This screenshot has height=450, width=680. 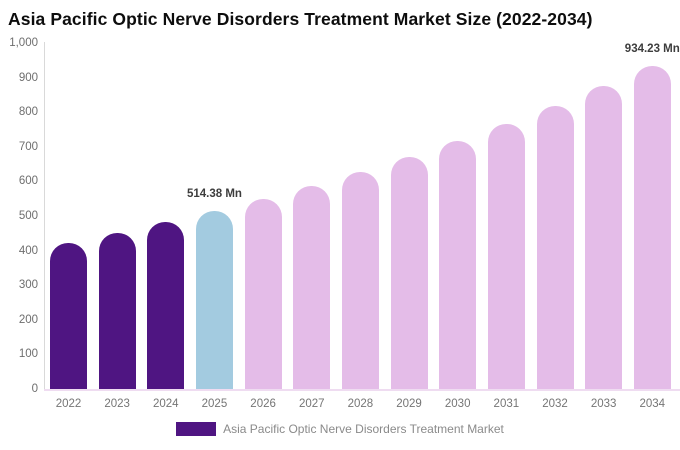 What do you see at coordinates (311, 404) in the screenshot?
I see `x-tick-label-2027: 2027` at bounding box center [311, 404].